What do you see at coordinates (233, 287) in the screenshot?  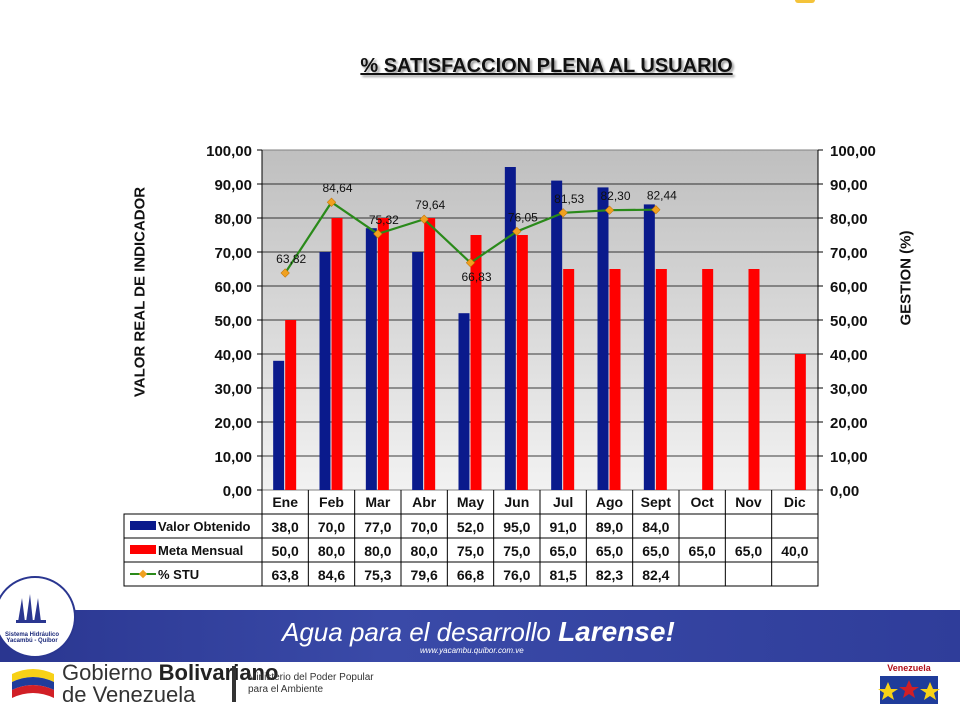 I see `y-tick-label-left: 60,00` at bounding box center [233, 287].